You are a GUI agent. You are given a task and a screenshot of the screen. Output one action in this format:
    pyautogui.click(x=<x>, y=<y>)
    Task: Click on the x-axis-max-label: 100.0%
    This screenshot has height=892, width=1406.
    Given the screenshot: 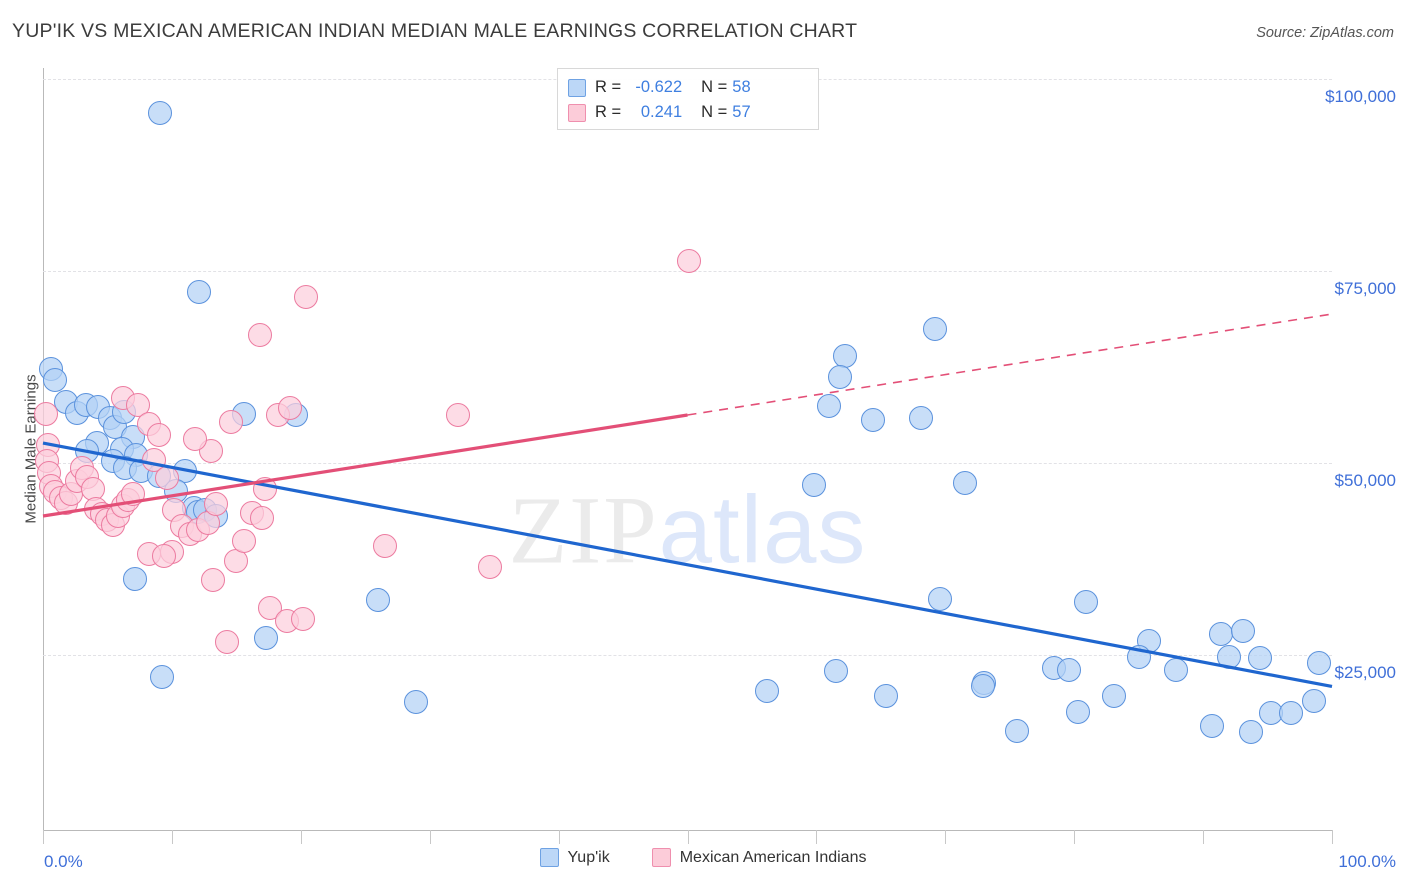 What is the action you would take?
    pyautogui.click(x=1367, y=861)
    